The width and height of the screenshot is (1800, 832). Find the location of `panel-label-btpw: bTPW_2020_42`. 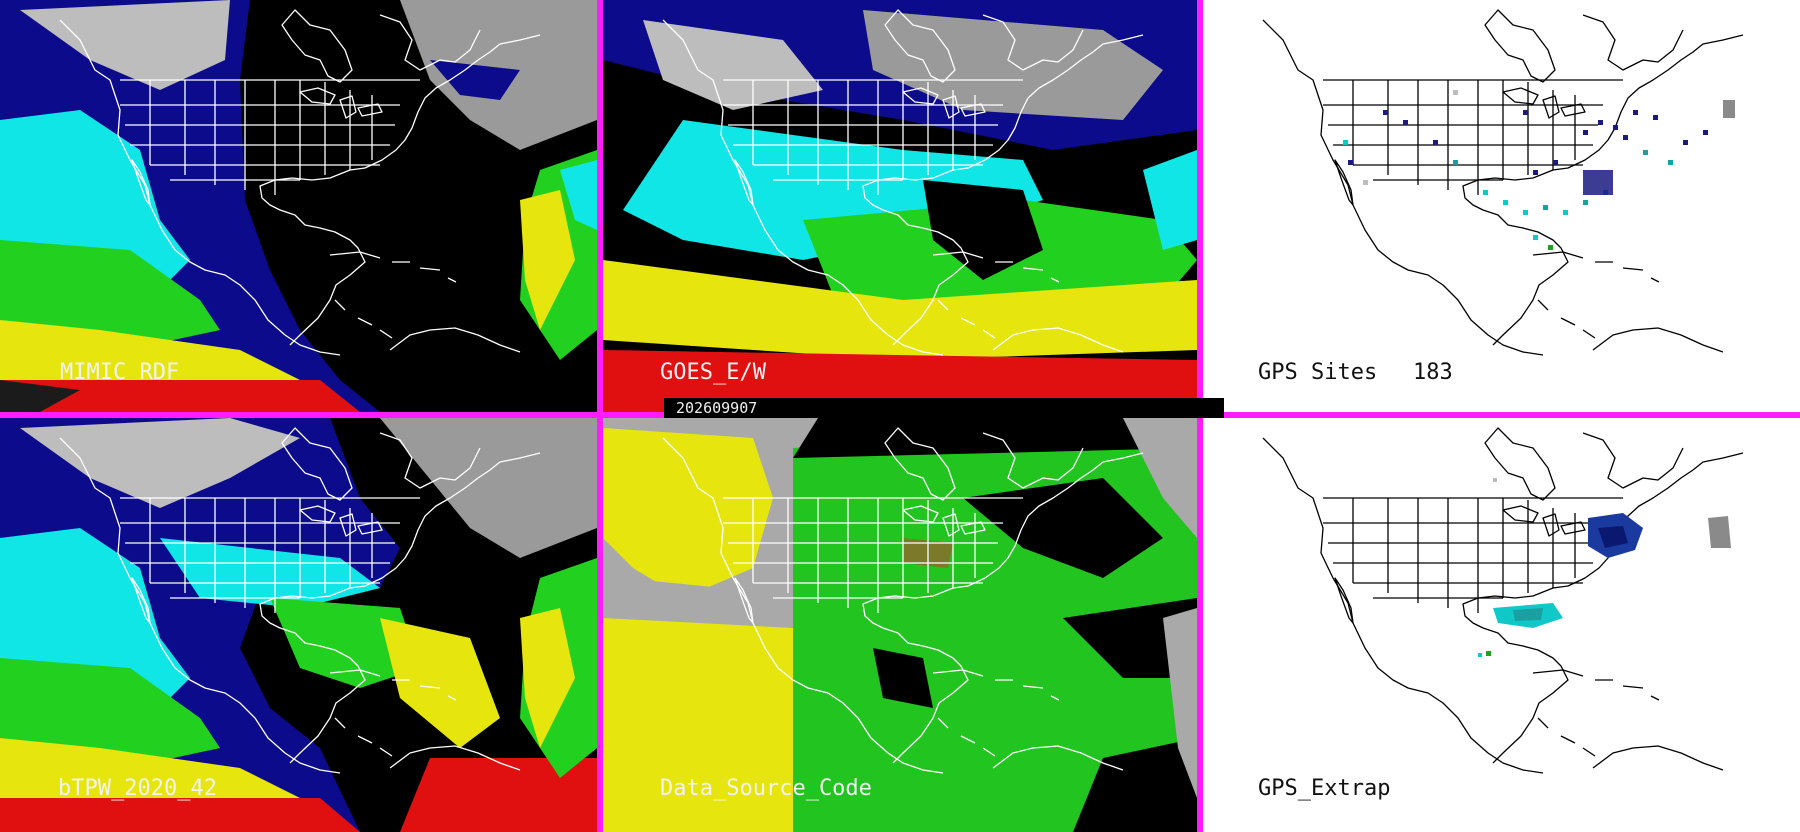

panel-label-btpw: bTPW_2020_42 is located at coordinates (137, 788).